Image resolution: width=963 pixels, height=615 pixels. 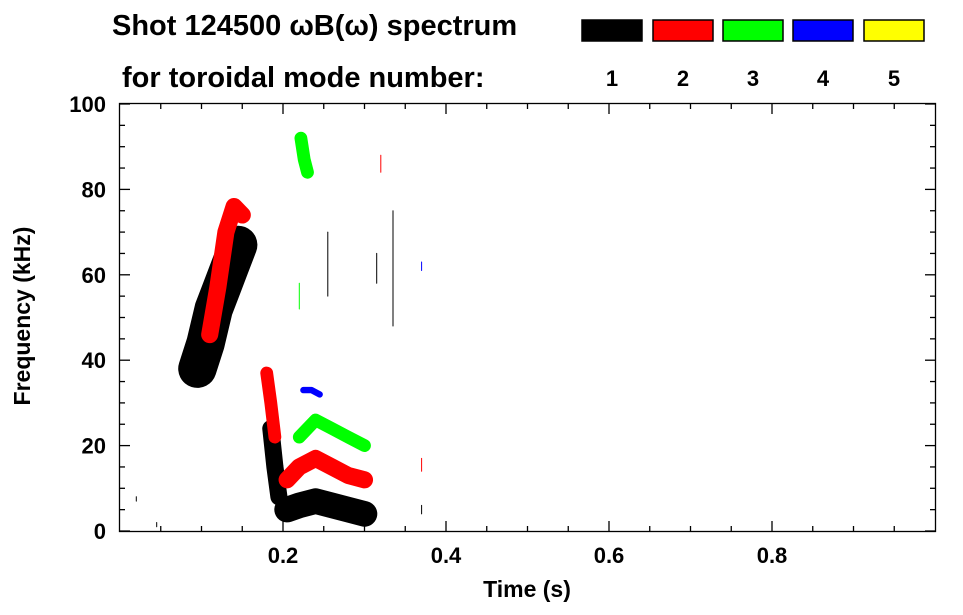 I want to click on y-tick-label: 20, so click(x=94, y=446).